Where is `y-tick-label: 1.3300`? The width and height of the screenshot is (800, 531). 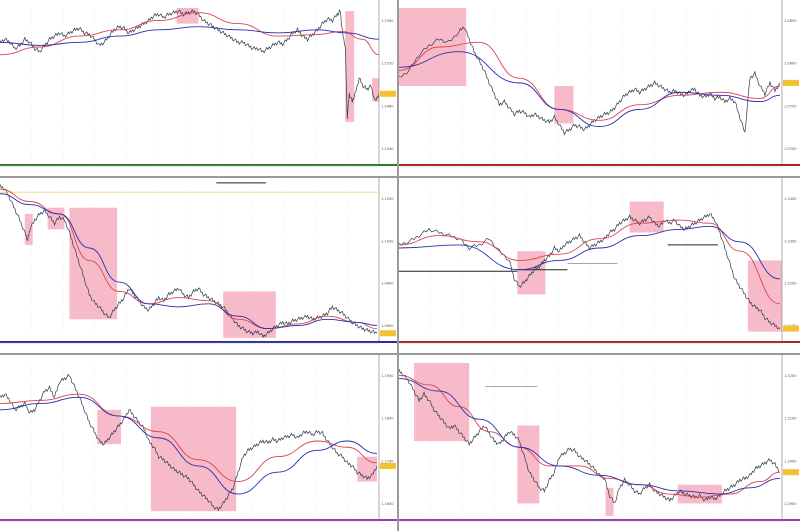 y-tick-label: 1.3300 is located at coordinates (790, 241).